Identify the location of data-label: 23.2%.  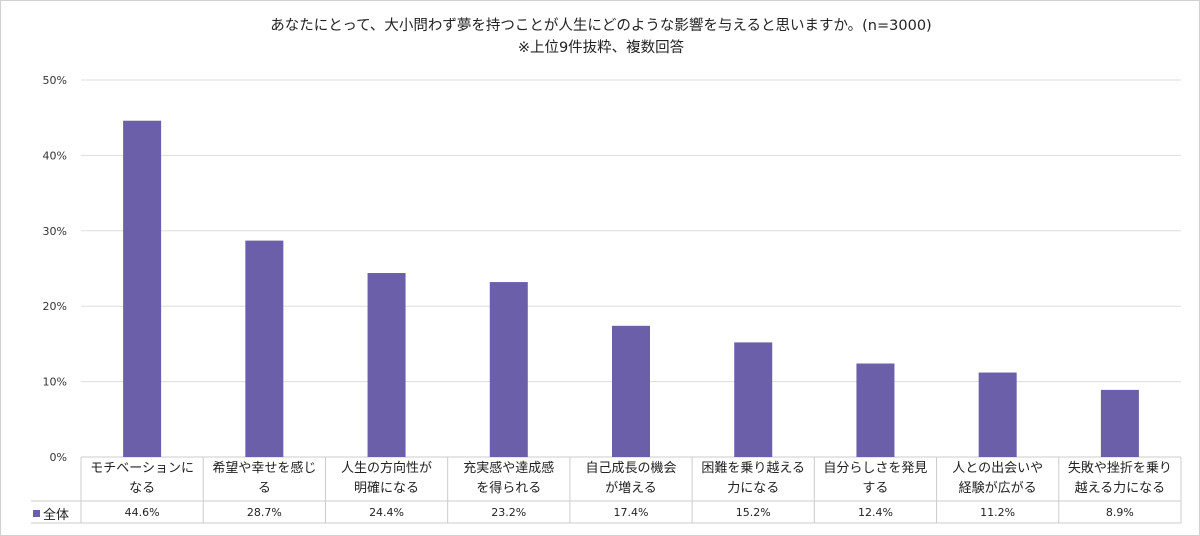
(509, 512).